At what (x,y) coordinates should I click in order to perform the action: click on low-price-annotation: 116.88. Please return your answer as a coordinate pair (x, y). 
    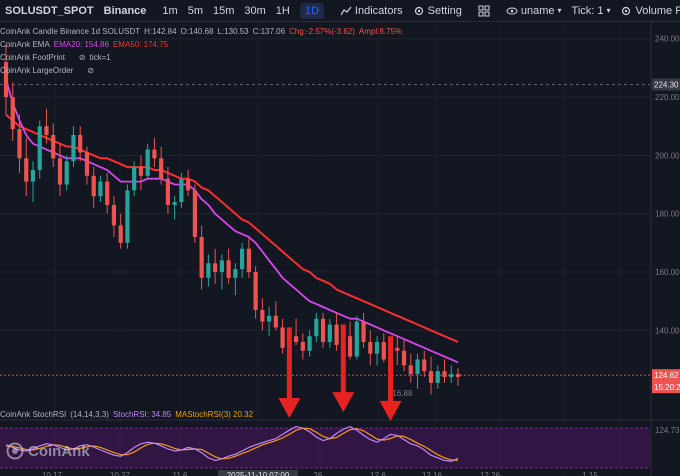
    Looking at the image, I should click on (401, 393).